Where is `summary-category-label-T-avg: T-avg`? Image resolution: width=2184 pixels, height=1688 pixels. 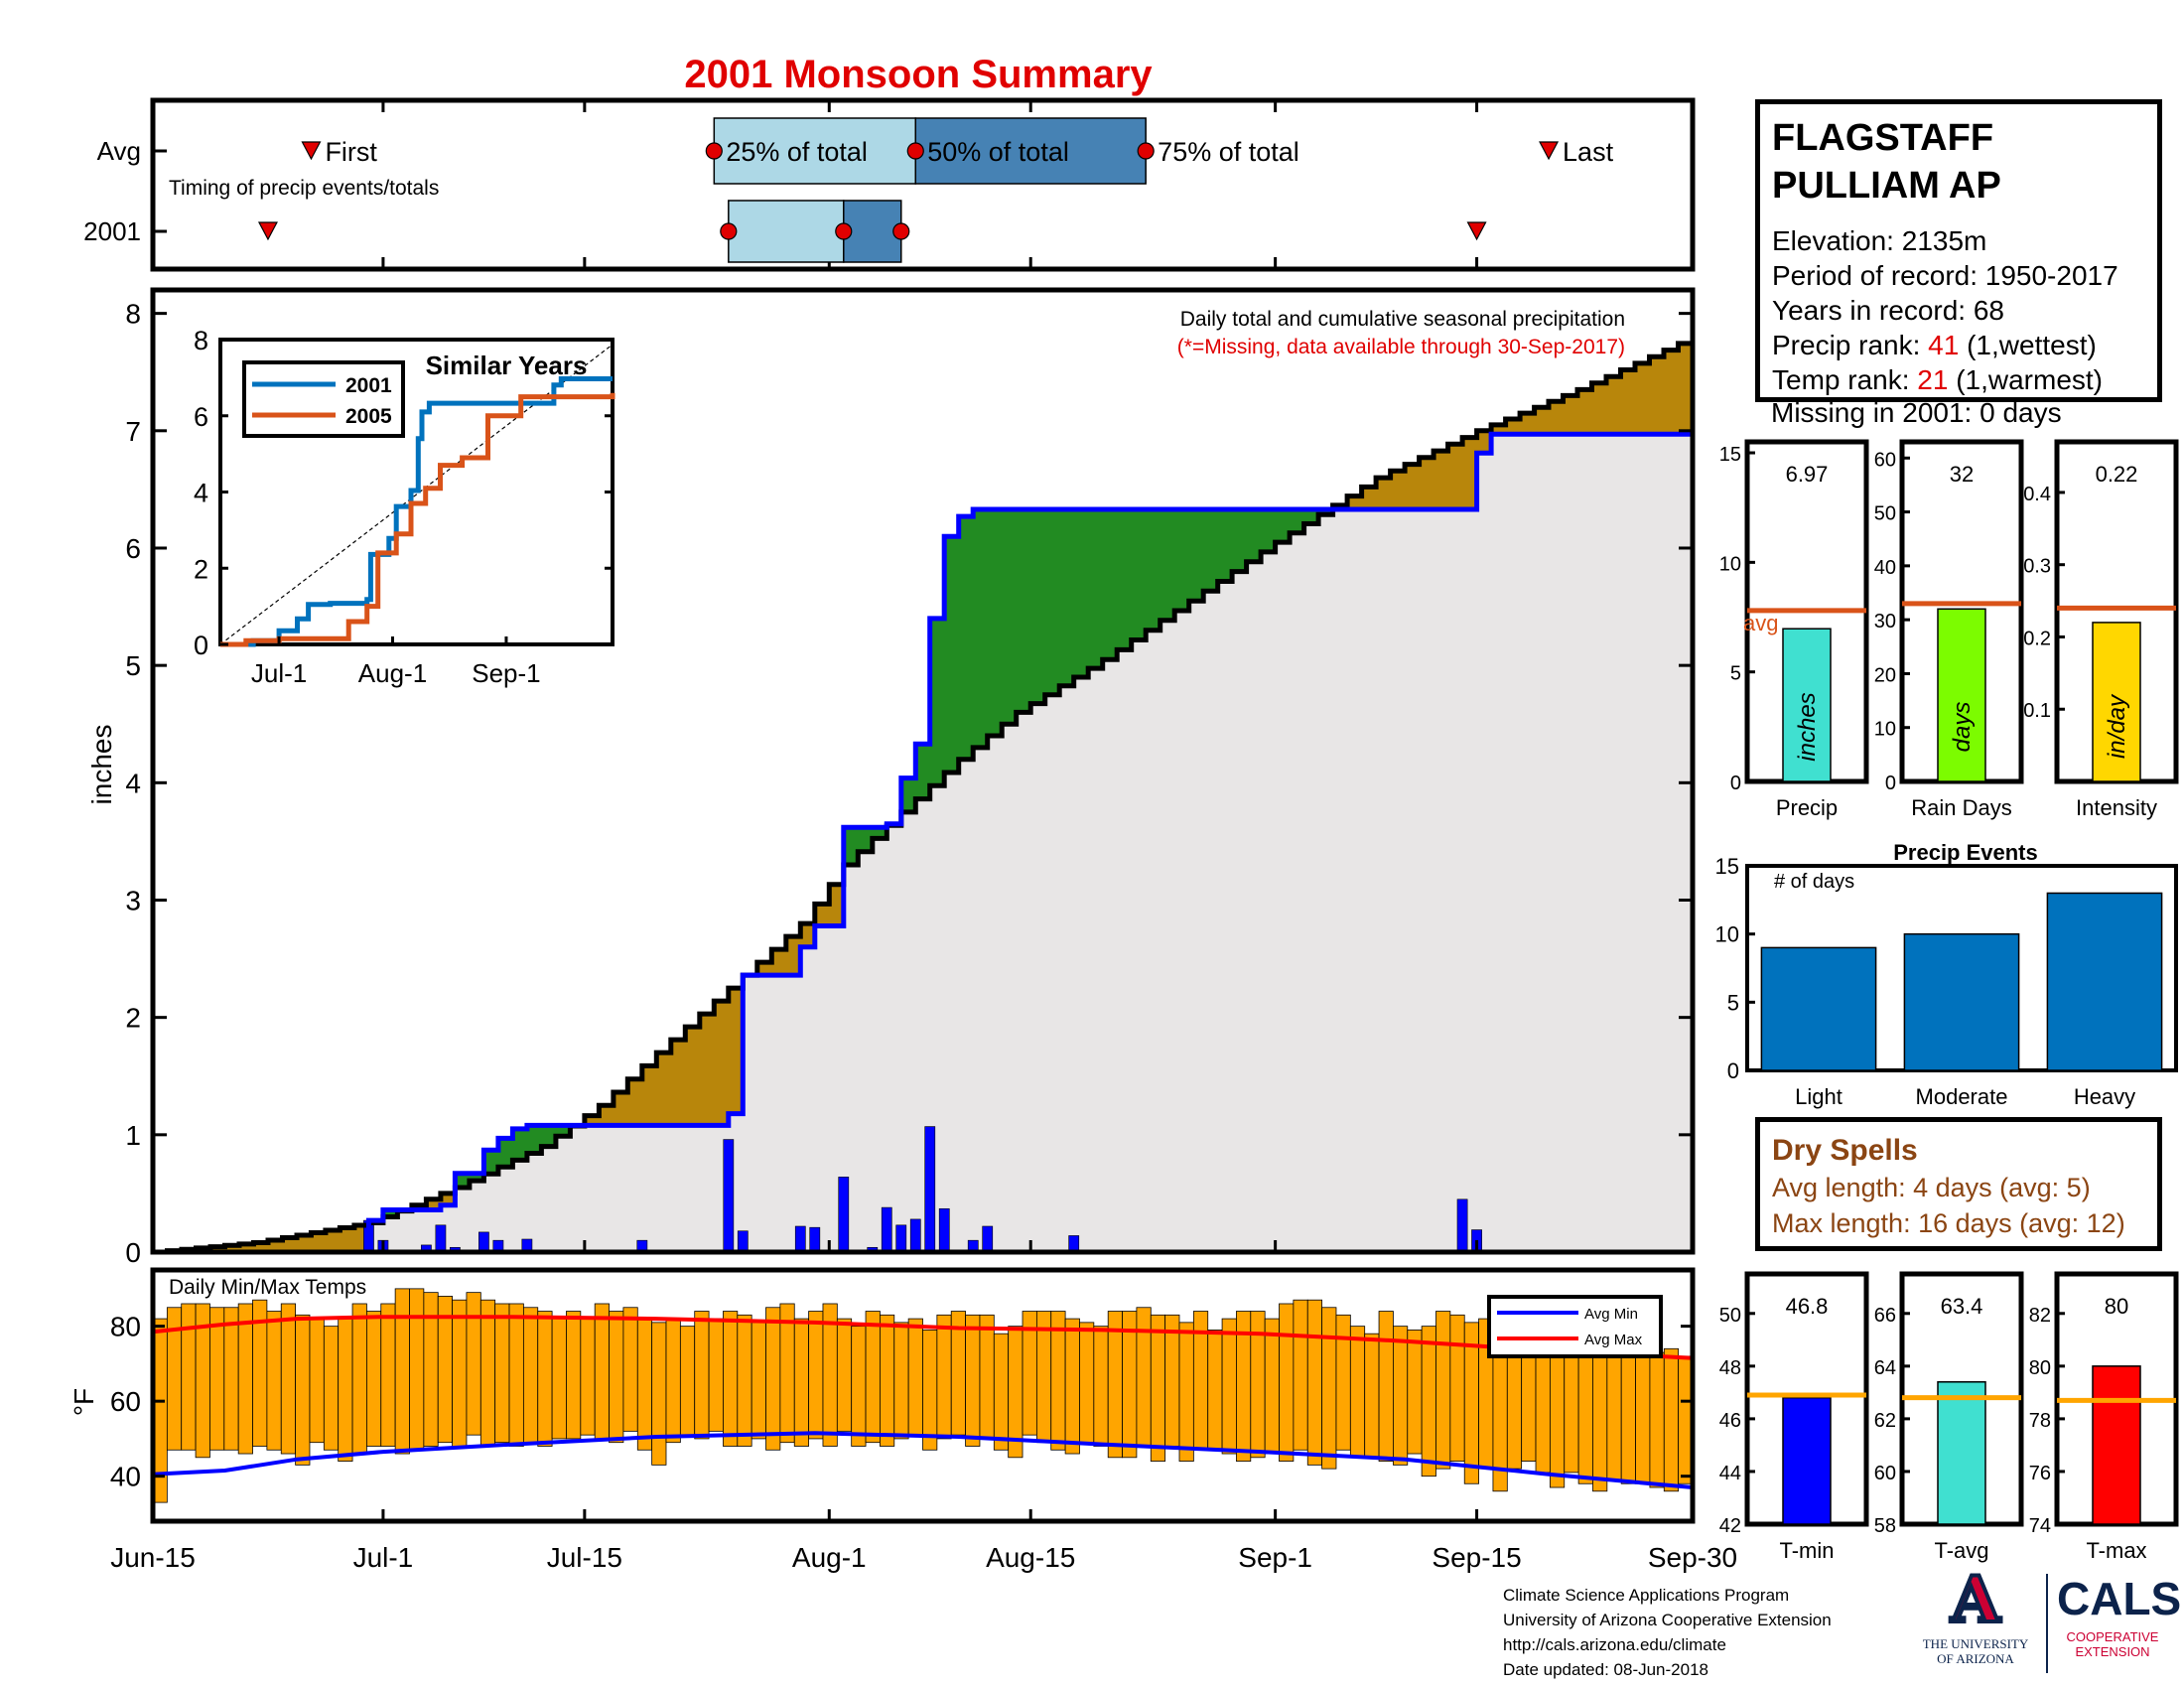 summary-category-label-T-avg: T-avg is located at coordinates (1961, 1550).